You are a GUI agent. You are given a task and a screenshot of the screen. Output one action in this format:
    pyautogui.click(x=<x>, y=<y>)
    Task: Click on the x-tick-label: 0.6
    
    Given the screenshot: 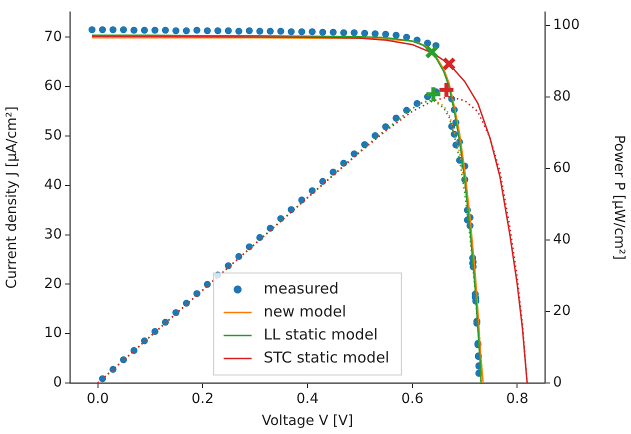 What is the action you would take?
    pyautogui.click(x=412, y=399)
    